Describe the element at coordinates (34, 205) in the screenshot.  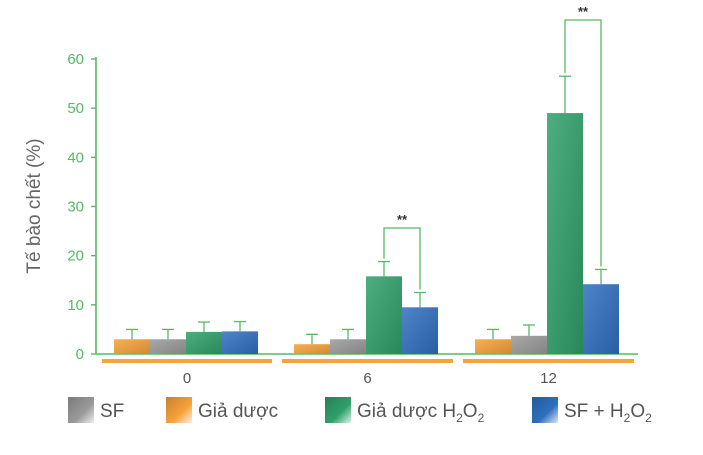
I see `y-axis-label: Tế bào chết (%)` at that location.